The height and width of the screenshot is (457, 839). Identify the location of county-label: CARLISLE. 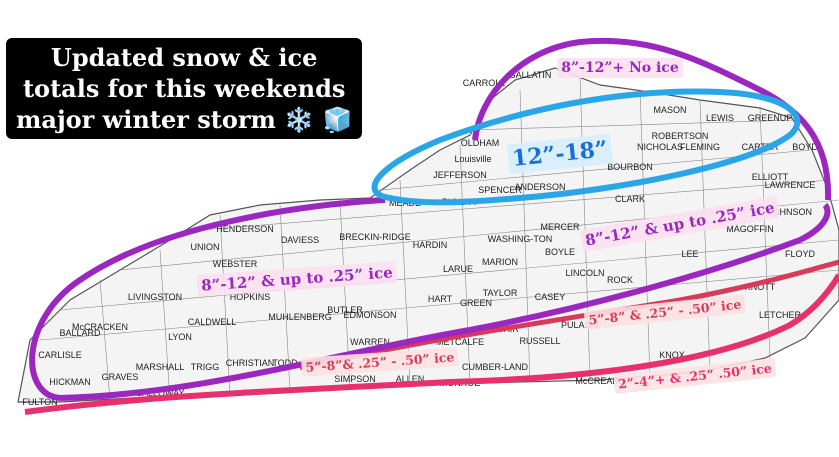
(60, 355).